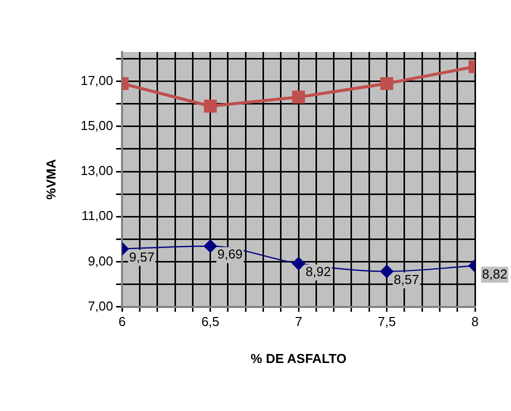 The width and height of the screenshot is (511, 411). Describe the element at coordinates (141, 256) in the screenshot. I see `data-label: 9,57` at that location.